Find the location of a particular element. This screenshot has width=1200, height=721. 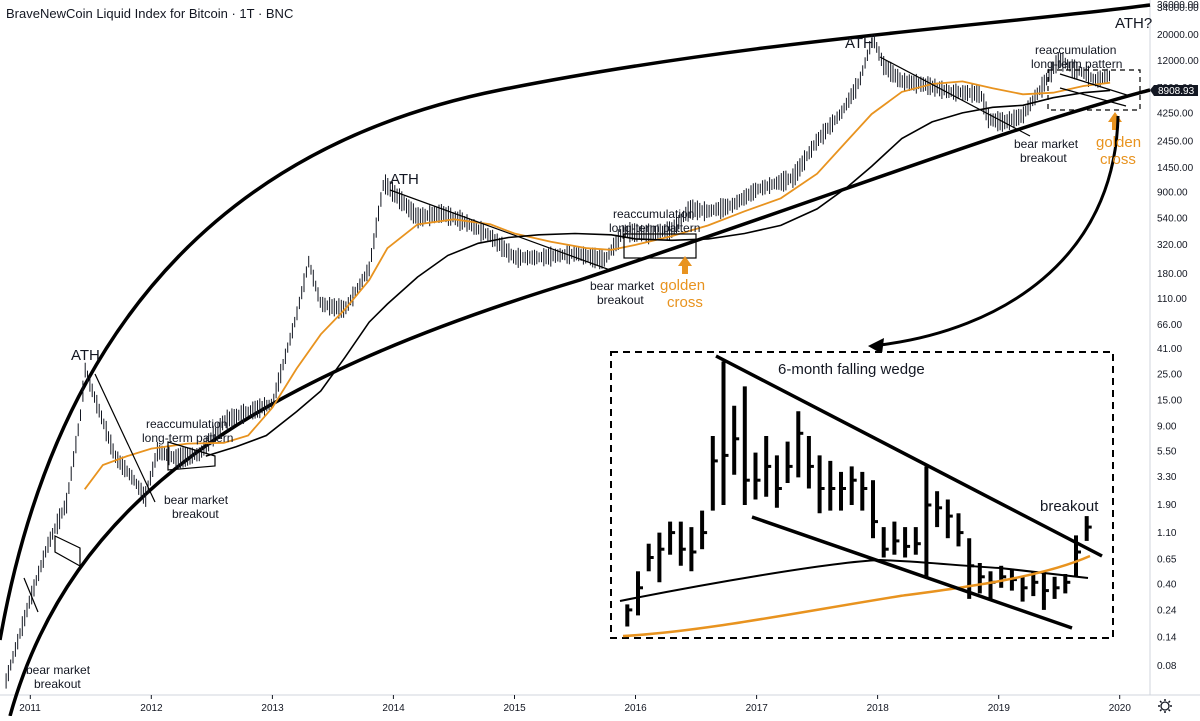

price-tick-label: 540.00 is located at coordinates (1172, 218).